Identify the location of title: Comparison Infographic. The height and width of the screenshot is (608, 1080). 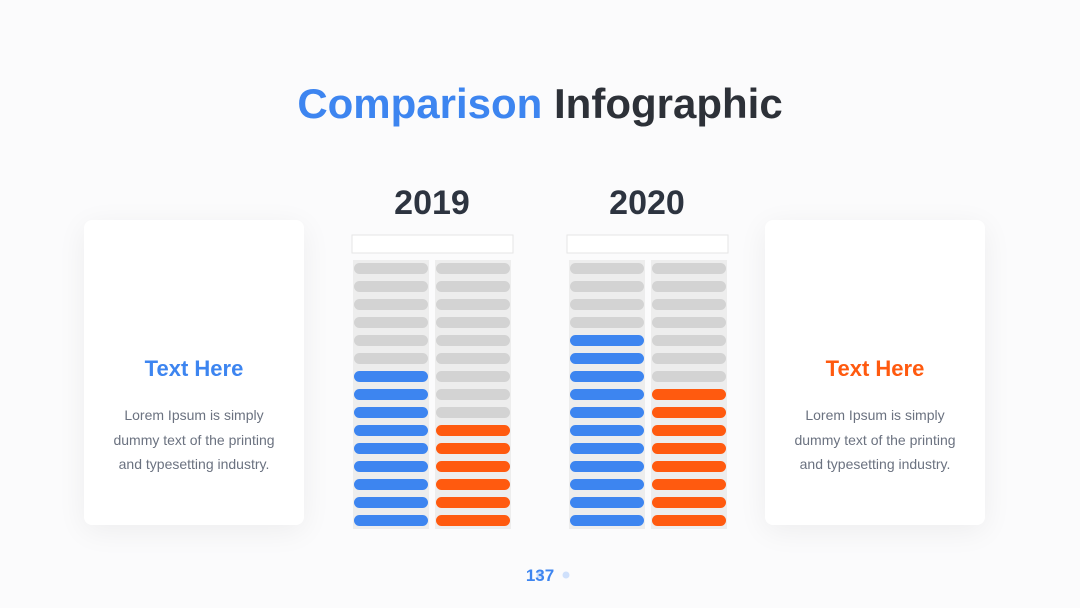
(540, 104).